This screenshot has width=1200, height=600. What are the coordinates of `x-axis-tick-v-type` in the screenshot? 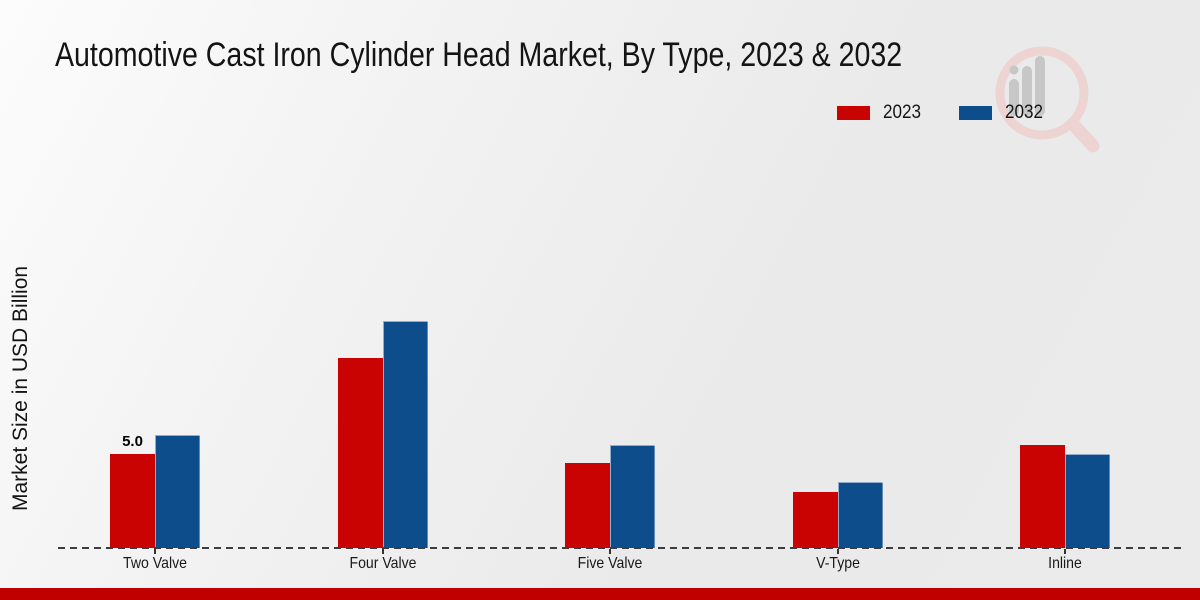 It's located at (837, 551).